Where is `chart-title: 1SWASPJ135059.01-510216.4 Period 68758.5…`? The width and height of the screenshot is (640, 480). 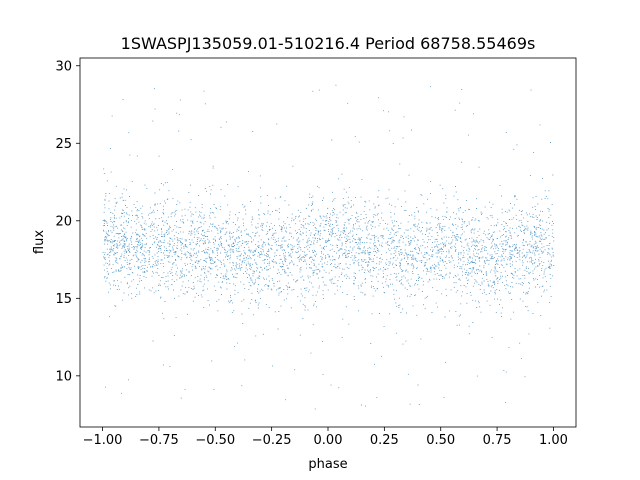 chart-title: 1SWASPJ135059.01-510216.4 Period 68758.5… is located at coordinates (328, 43).